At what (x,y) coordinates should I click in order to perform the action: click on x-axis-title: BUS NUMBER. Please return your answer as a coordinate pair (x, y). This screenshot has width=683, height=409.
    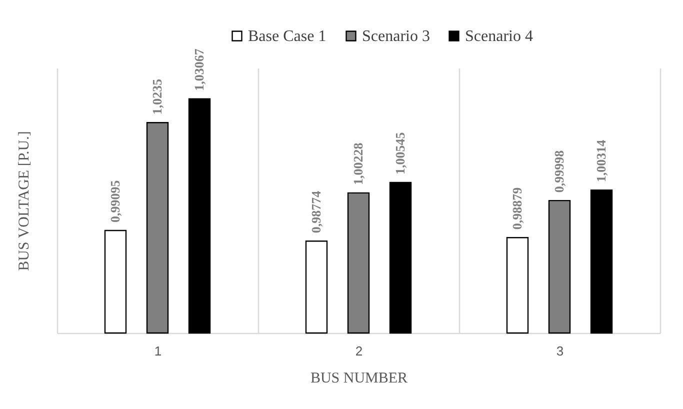
    Looking at the image, I should click on (359, 378).